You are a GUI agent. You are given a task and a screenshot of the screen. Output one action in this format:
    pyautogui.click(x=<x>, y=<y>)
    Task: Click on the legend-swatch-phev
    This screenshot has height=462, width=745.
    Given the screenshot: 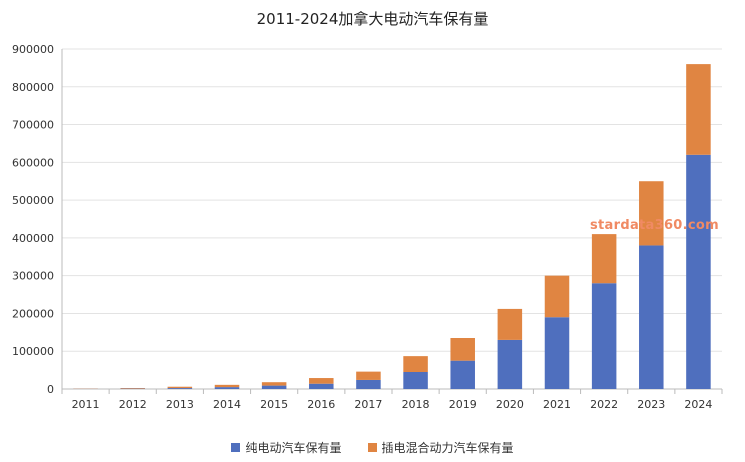 What is the action you would take?
    pyautogui.click(x=372, y=447)
    